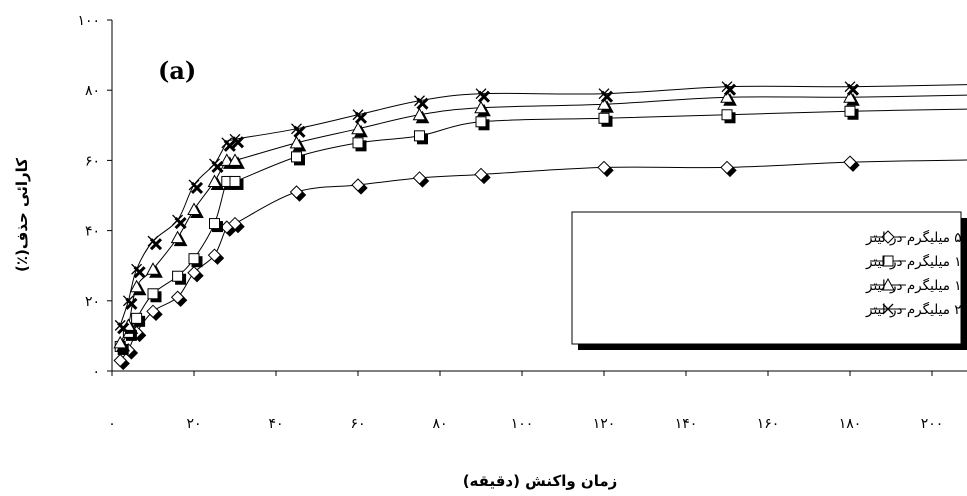 Image resolution: width=967 pixels, height=496 pixels. Describe the element at coordinates (604, 424) in the screenshot. I see `x-tick-label: ۱۲۰` at that location.